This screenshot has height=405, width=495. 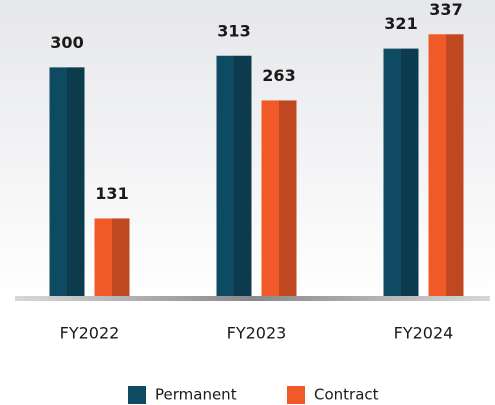 I want to click on value-label: 337, so click(x=445, y=9).